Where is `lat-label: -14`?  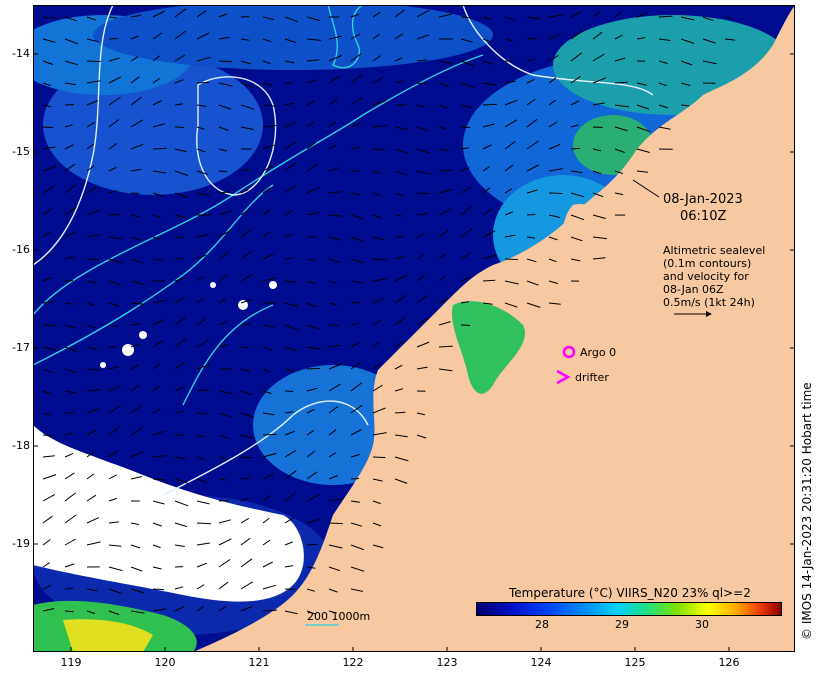
lat-label: -14 is located at coordinates (21, 53).